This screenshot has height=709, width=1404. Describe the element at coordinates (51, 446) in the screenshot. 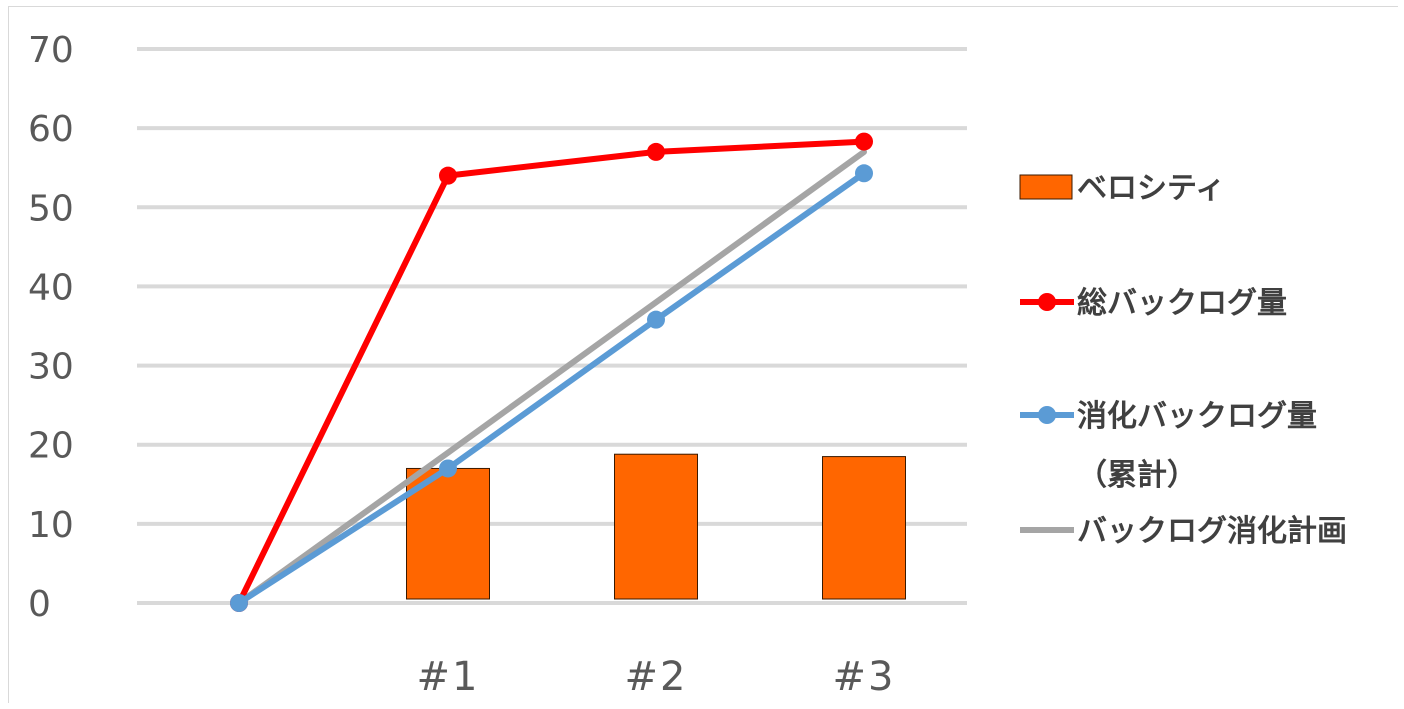

I see `y-tick-label: 20` at that location.